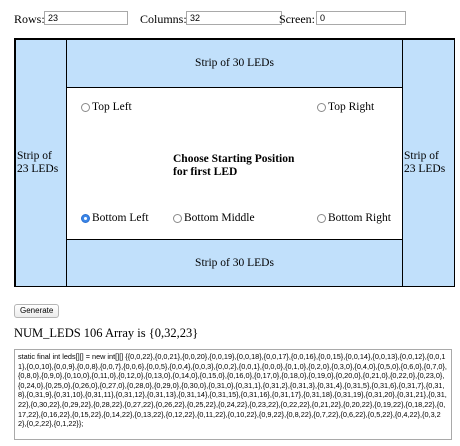  I want to click on strip-top: Strip of 30 LEDs, so click(234, 63).